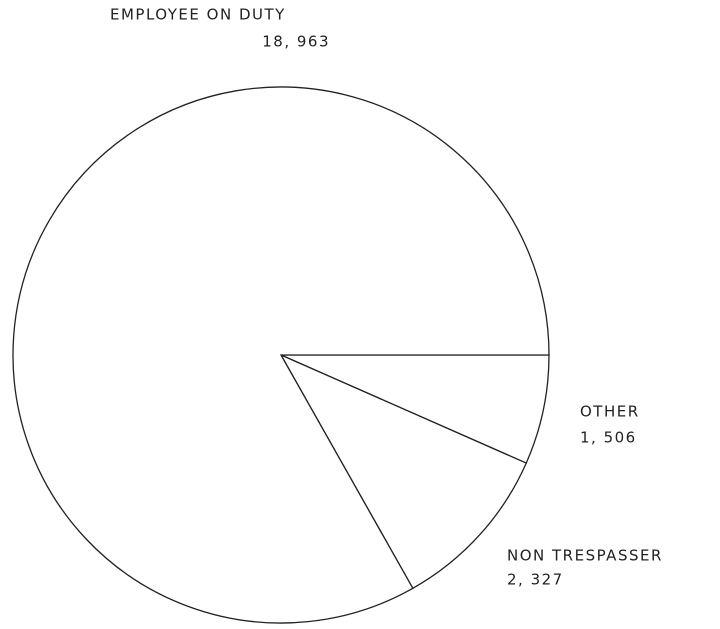 The width and height of the screenshot is (720, 629). Describe the element at coordinates (198, 15) in the screenshot. I see `slice-label: EMPLOYEE ON DUTY` at that location.